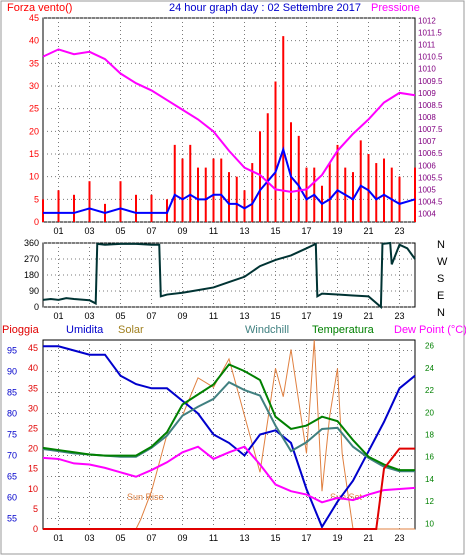 The height and width of the screenshot is (555, 466). Describe the element at coordinates (244, 316) in the screenshot. I see `x-tick-label: 13` at that location.